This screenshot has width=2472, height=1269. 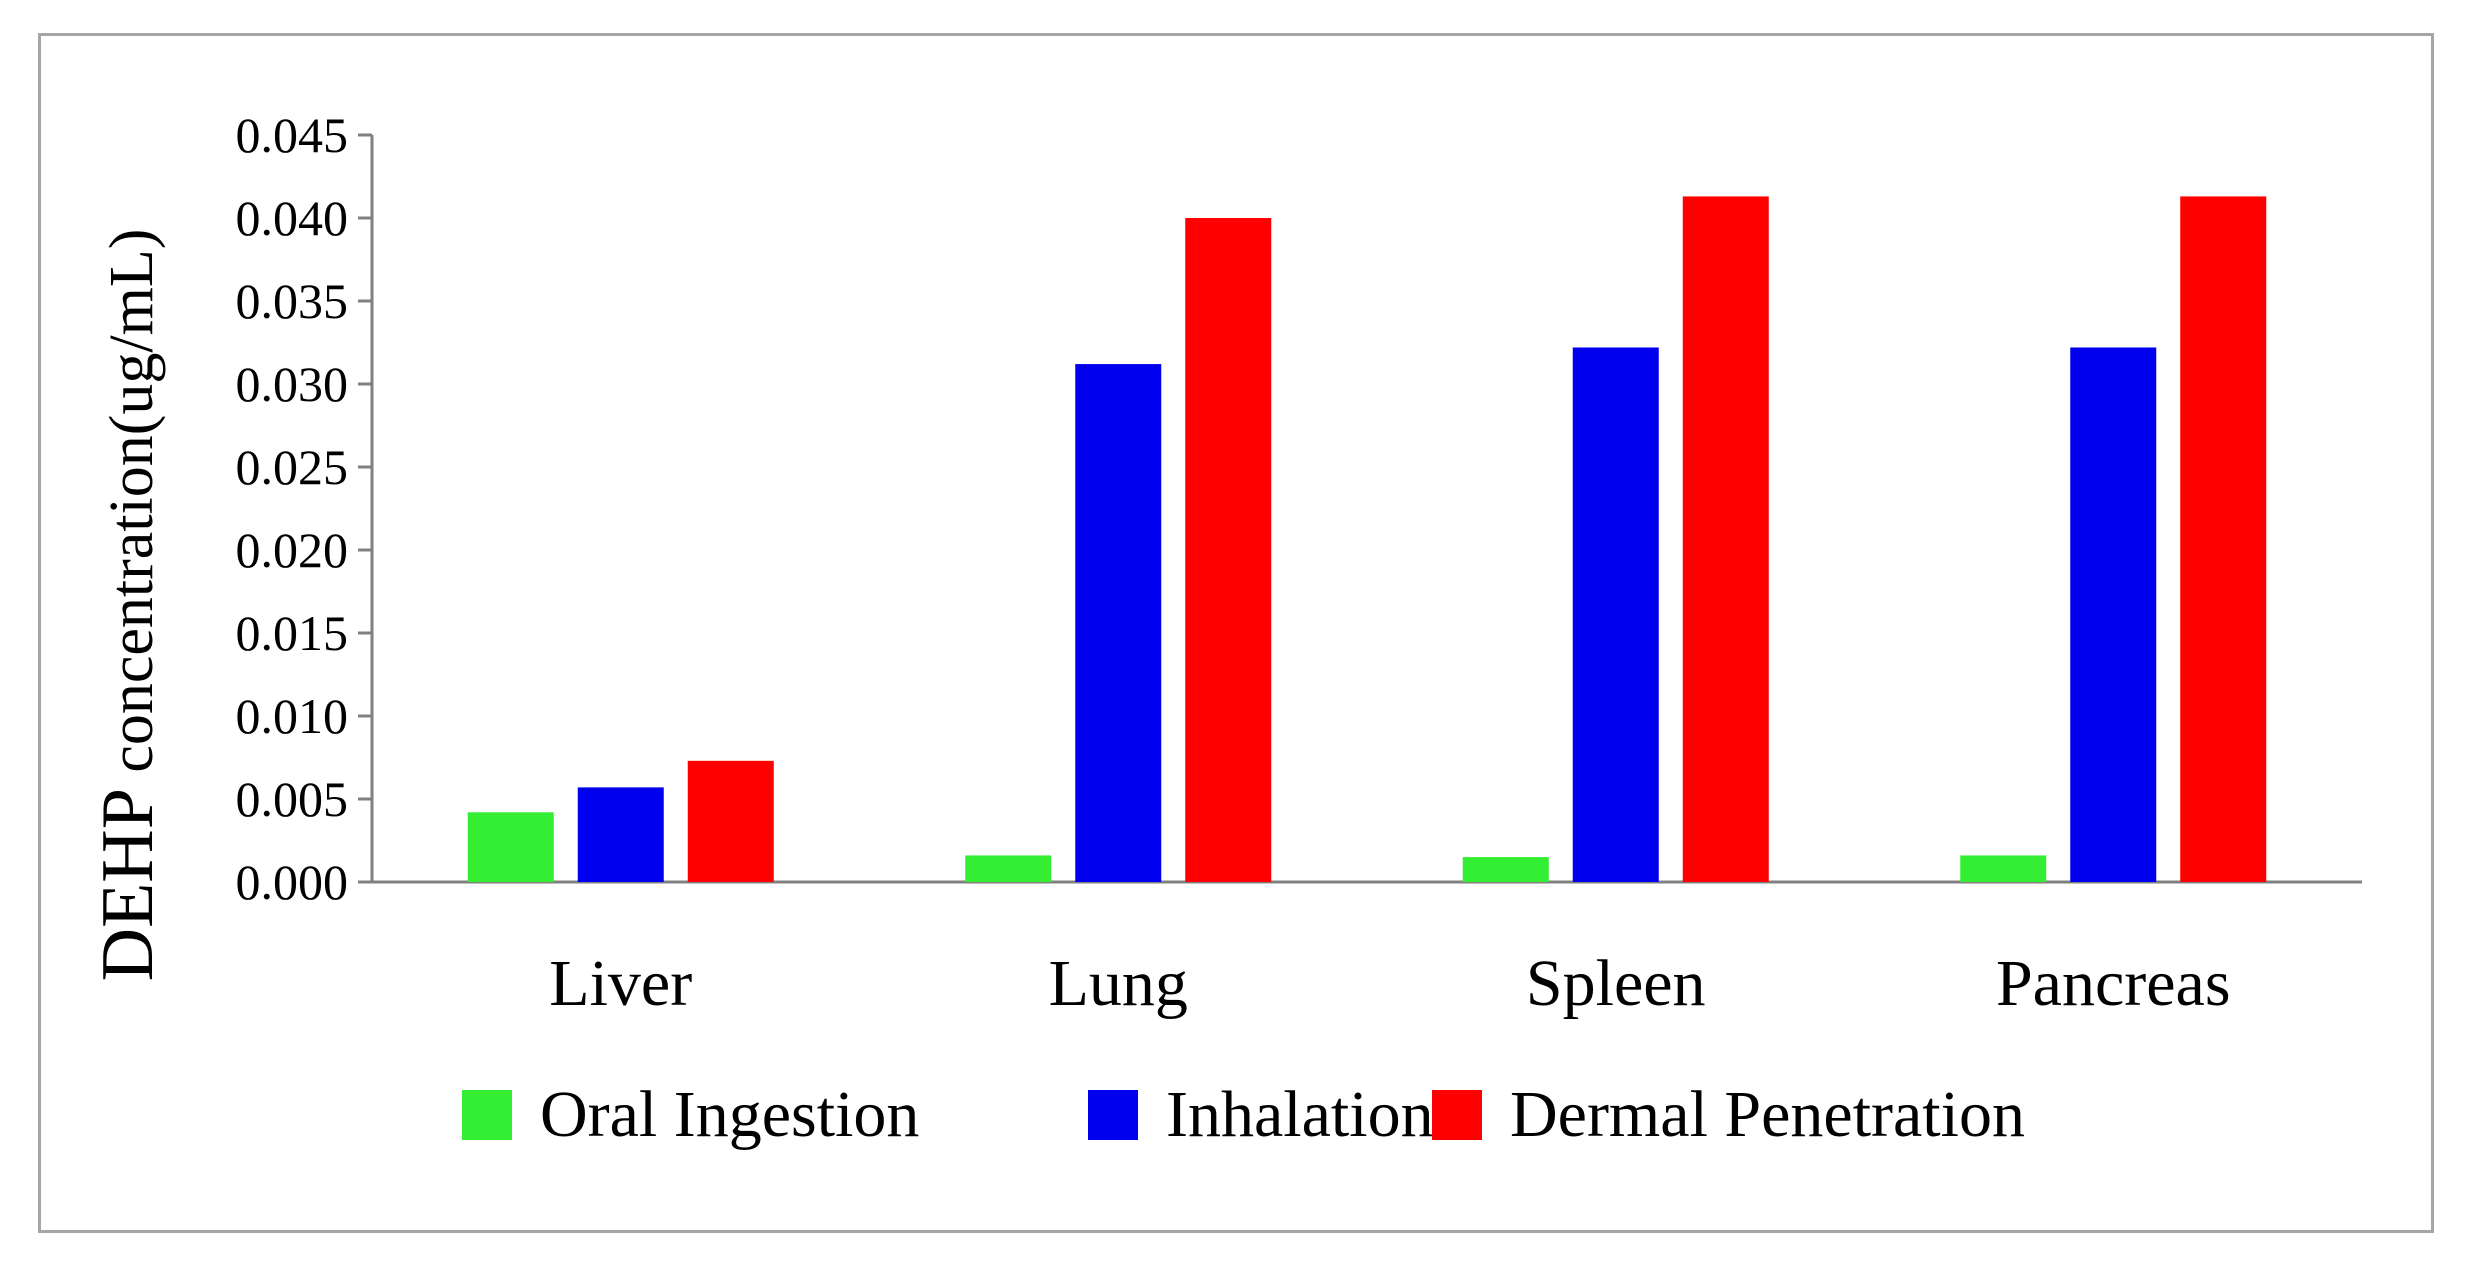 I want to click on y-tick-label: 0.015, so click(x=292, y=633).